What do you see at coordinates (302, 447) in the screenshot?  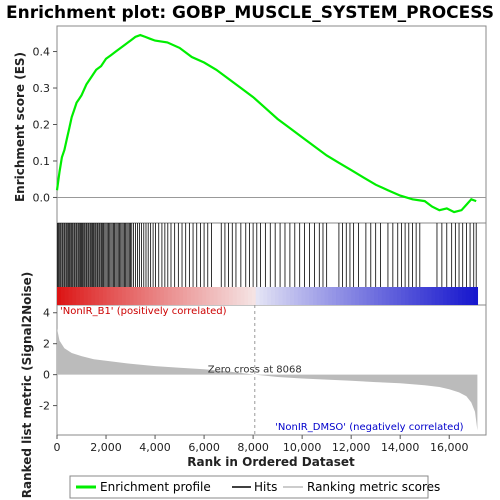 I see `x-tick-label: 10,000` at bounding box center [302, 447].